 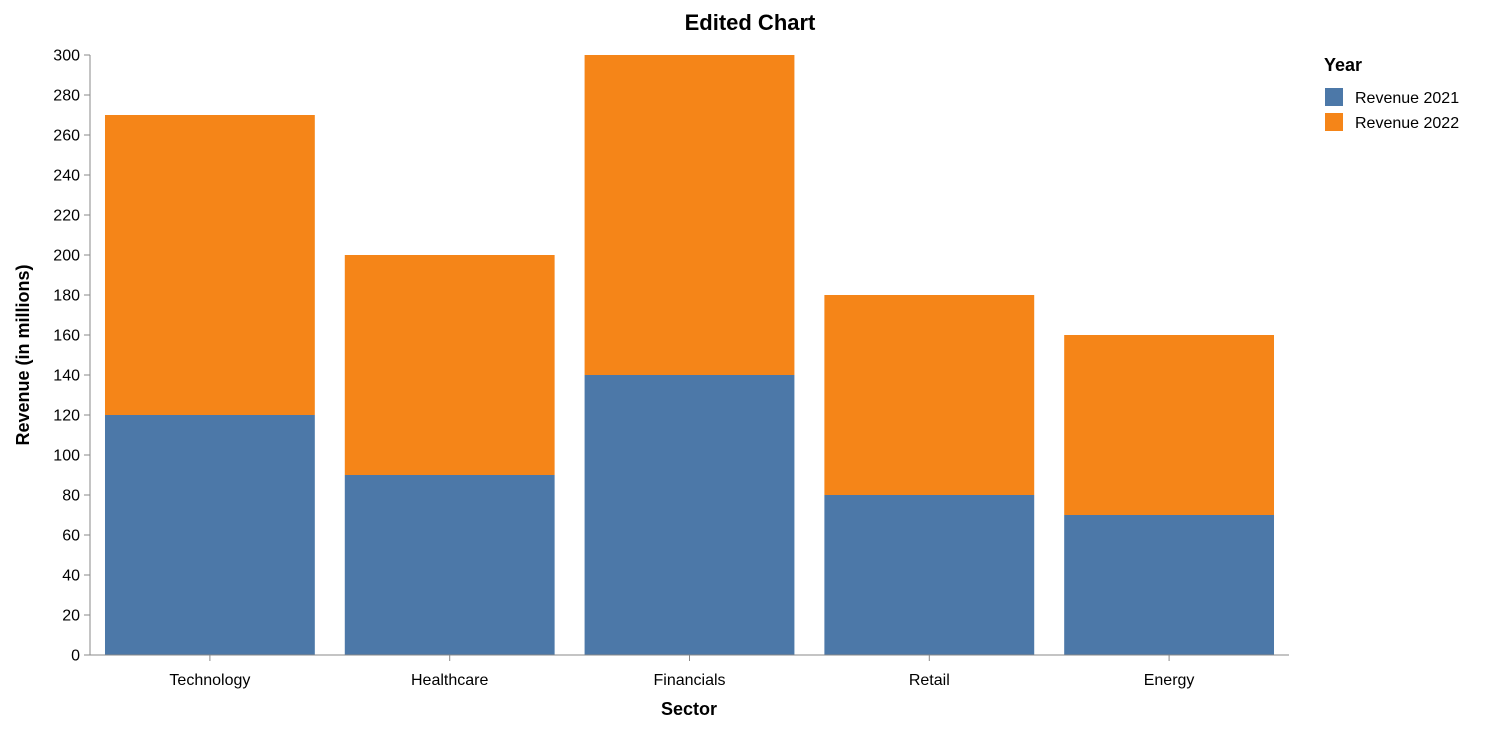 What do you see at coordinates (1334, 122) in the screenshot?
I see `legend-swatch-revenue-2022` at bounding box center [1334, 122].